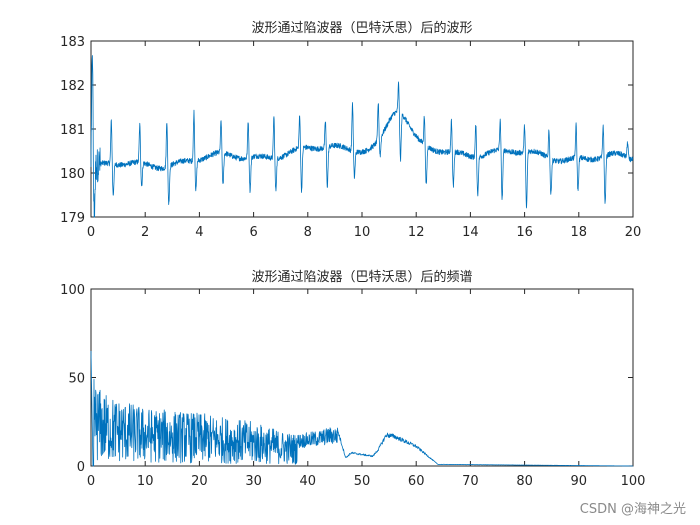  What do you see at coordinates (416, 481) in the screenshot?
I see `x-tick-label: 60` at bounding box center [416, 481].